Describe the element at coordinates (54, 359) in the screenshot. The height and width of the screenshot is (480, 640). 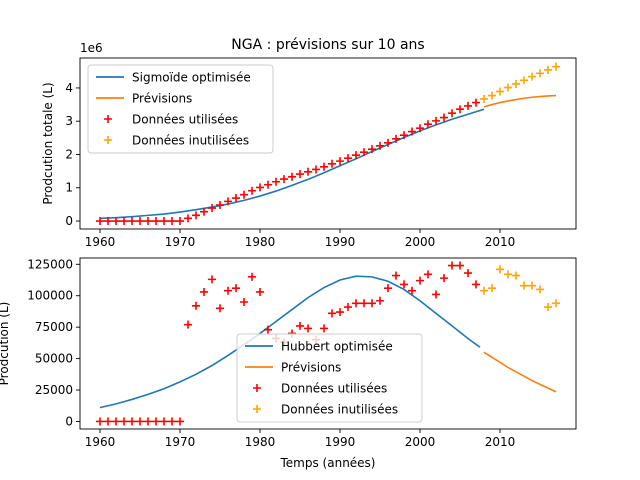
I see `y-tick-label: 50000` at that location.